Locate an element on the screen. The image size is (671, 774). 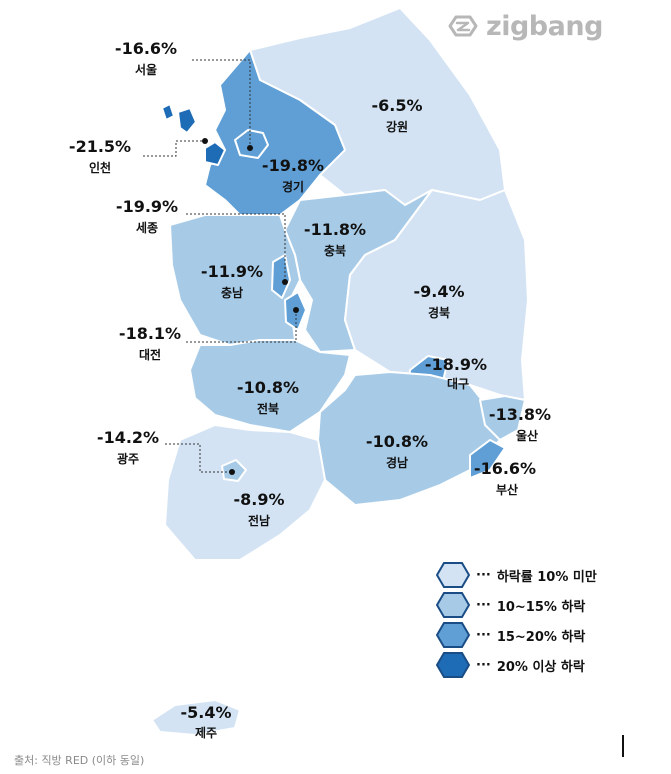
label-value-gwangju: -14.2% is located at coordinates (128, 437).